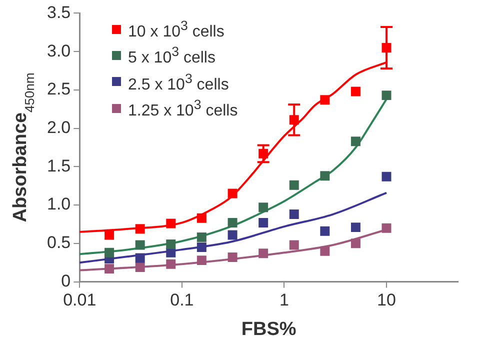 The width and height of the screenshot is (478, 349). I want to click on y-axis-title: Absorbance450nm, so click(23, 147).